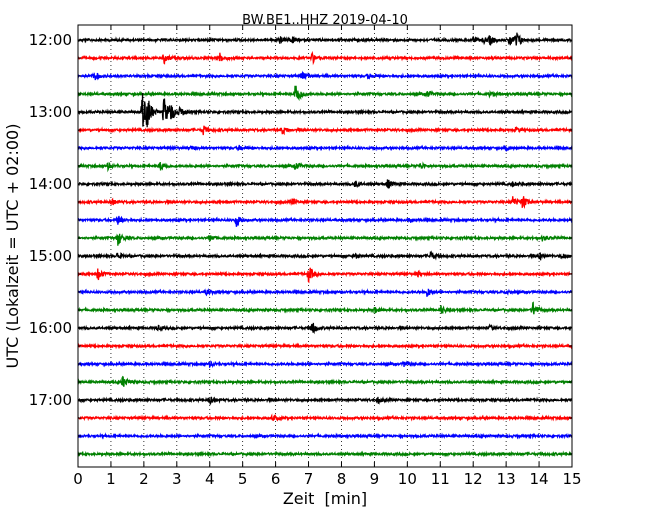 This screenshot has height=520, width=650. I want to click on x-tick-label: 14, so click(539, 479).